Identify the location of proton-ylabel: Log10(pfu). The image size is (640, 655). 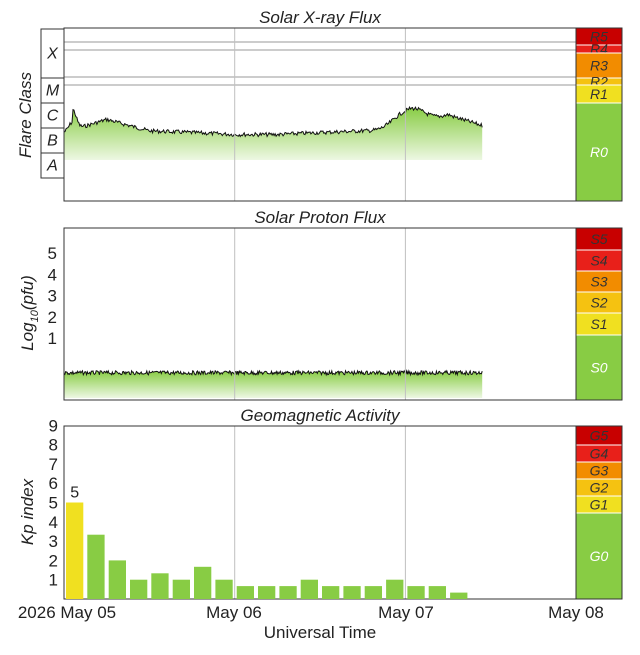
(29, 313).